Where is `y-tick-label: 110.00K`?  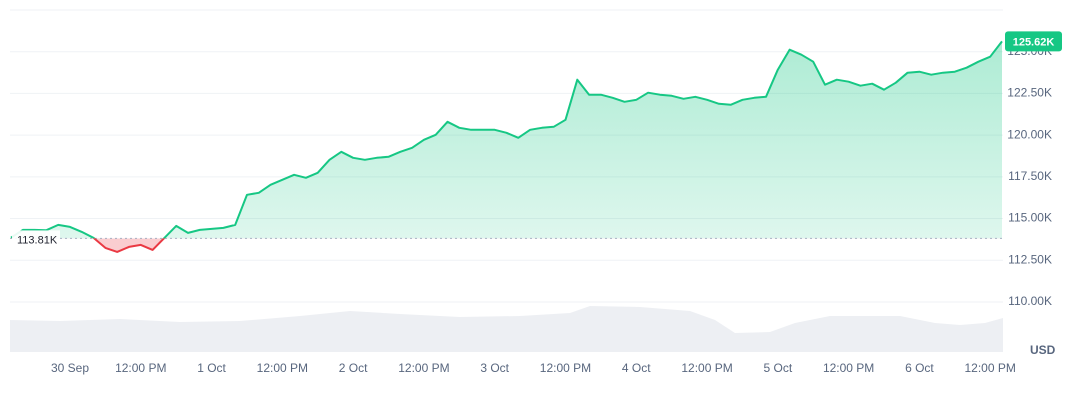
y-tick-label: 110.00K is located at coordinates (1030, 301).